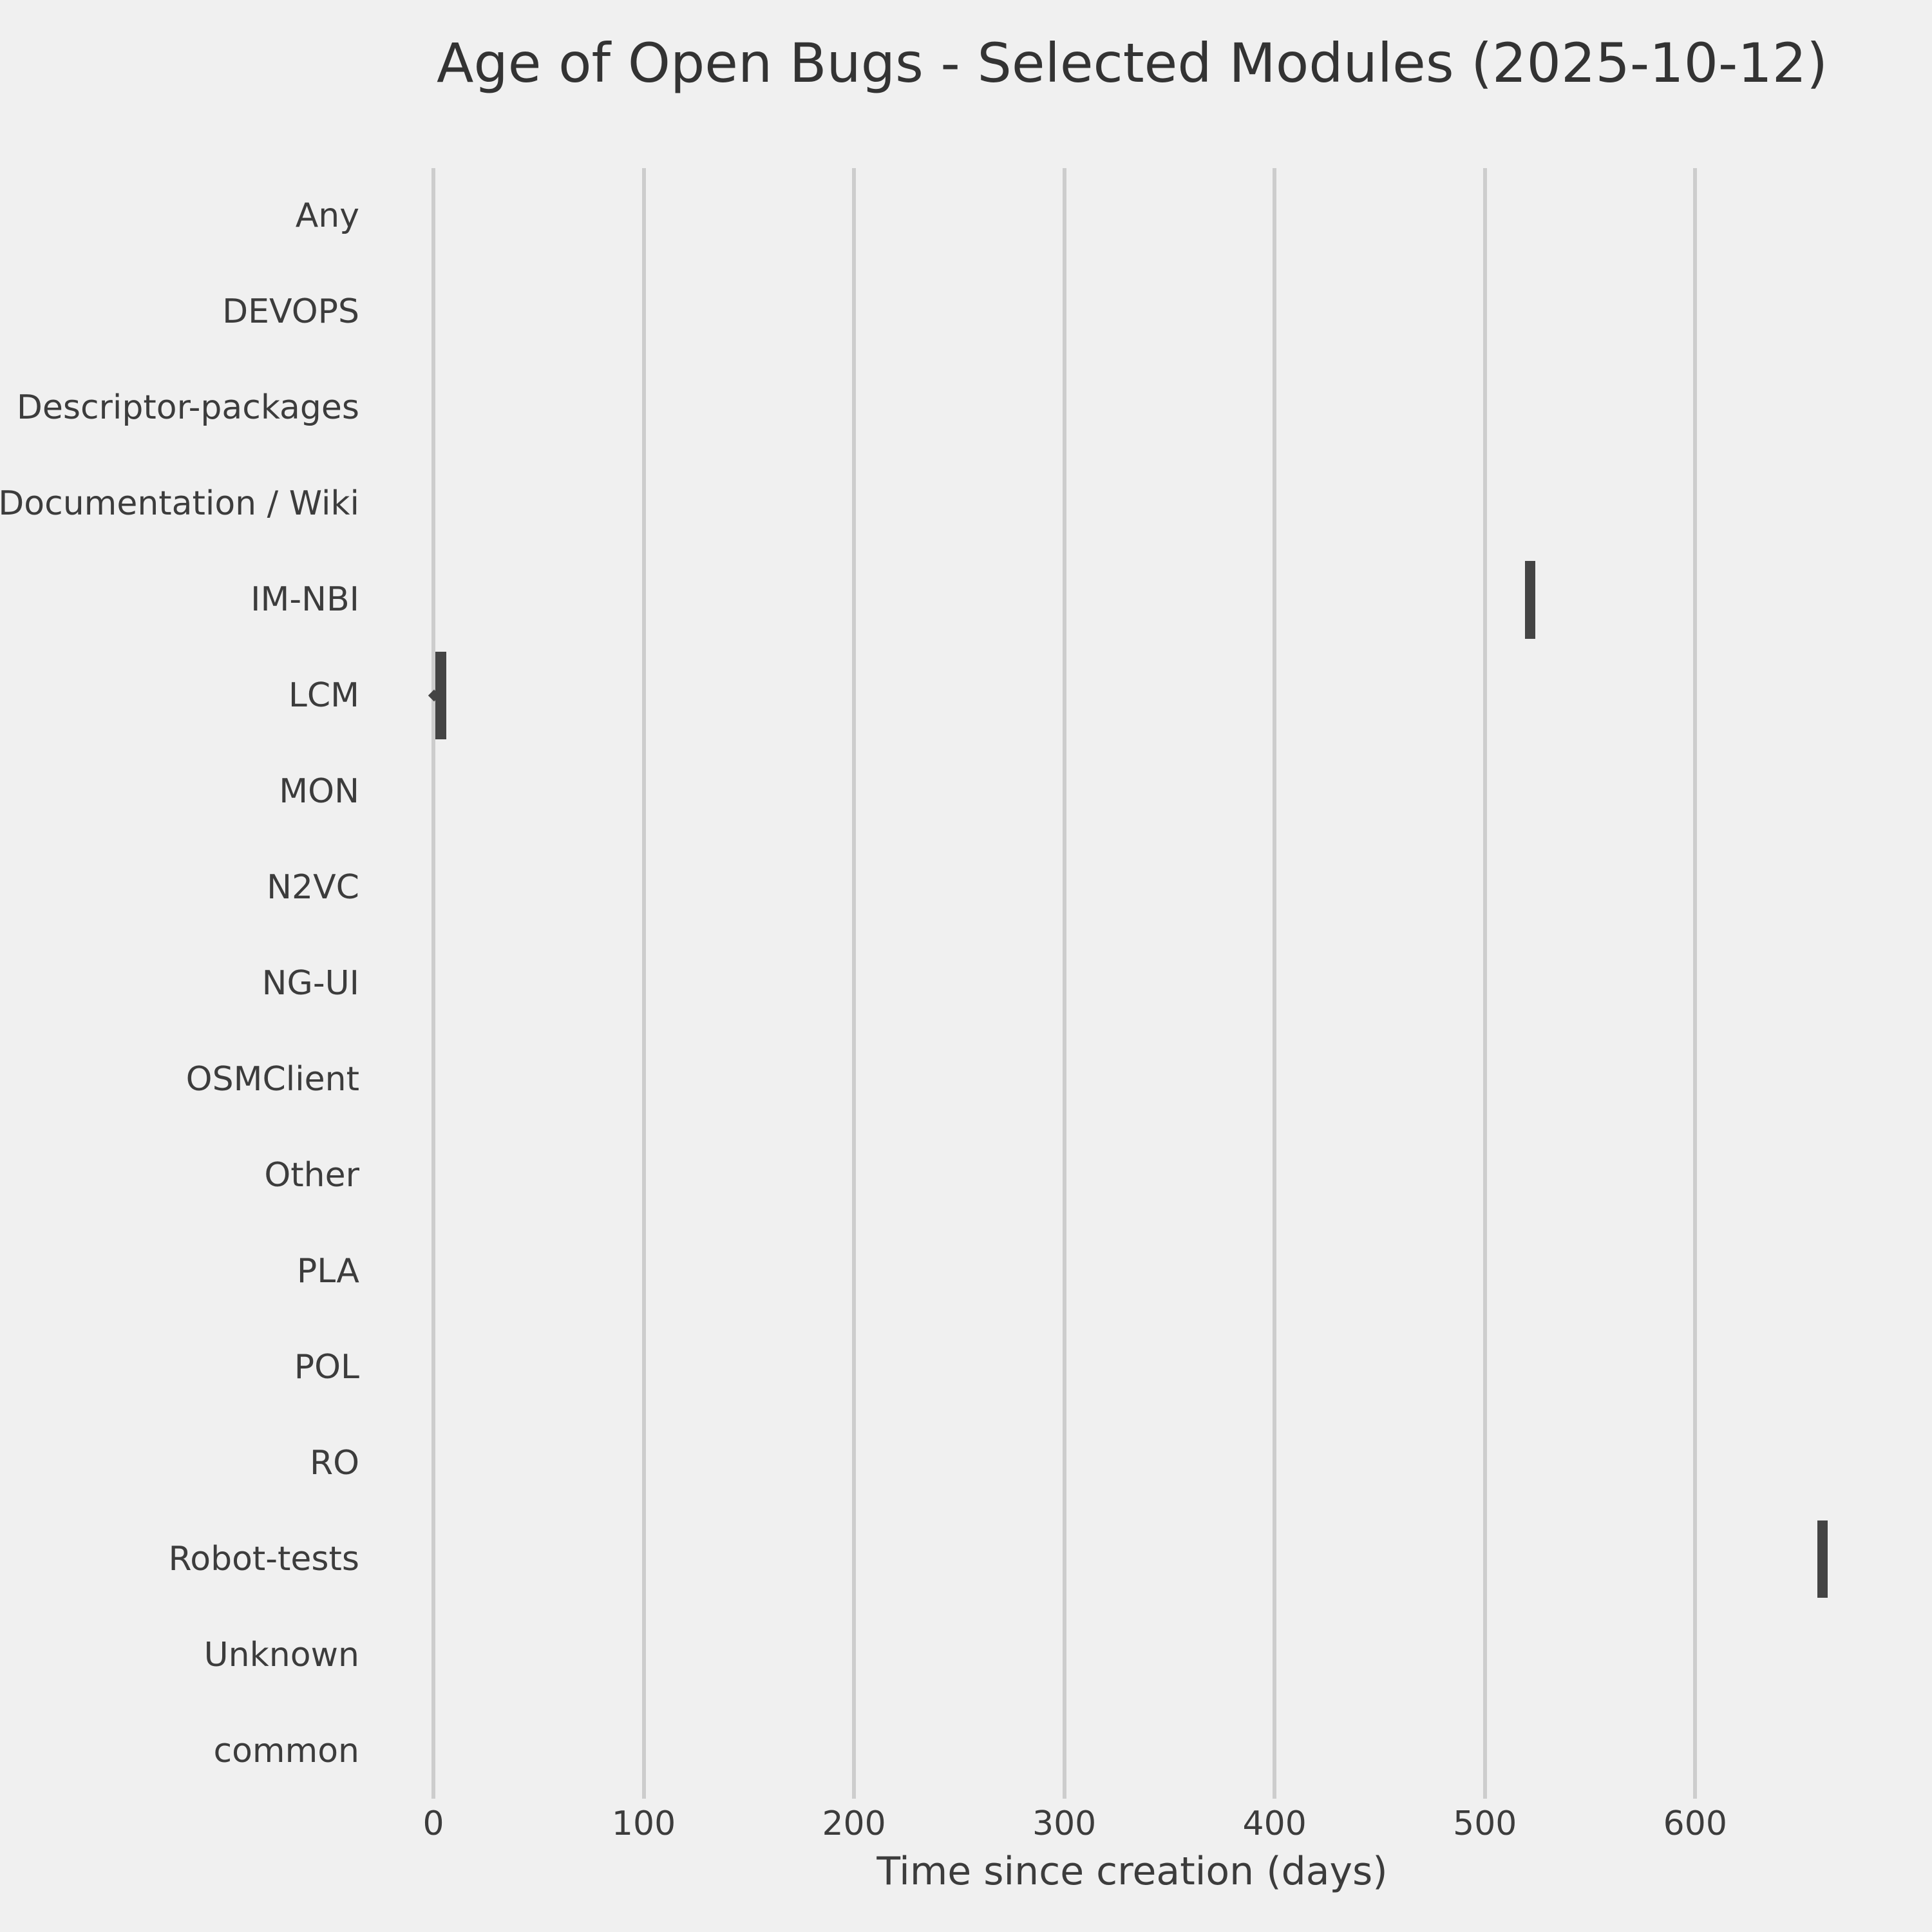 This screenshot has width=1932, height=1932. I want to click on y-category-label: Robot-tests, so click(263, 1558).